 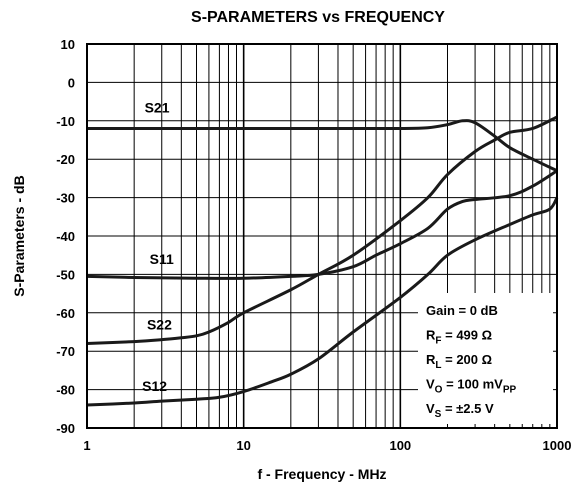 What do you see at coordinates (243, 445) in the screenshot?
I see `x-tick-label: 10` at bounding box center [243, 445].